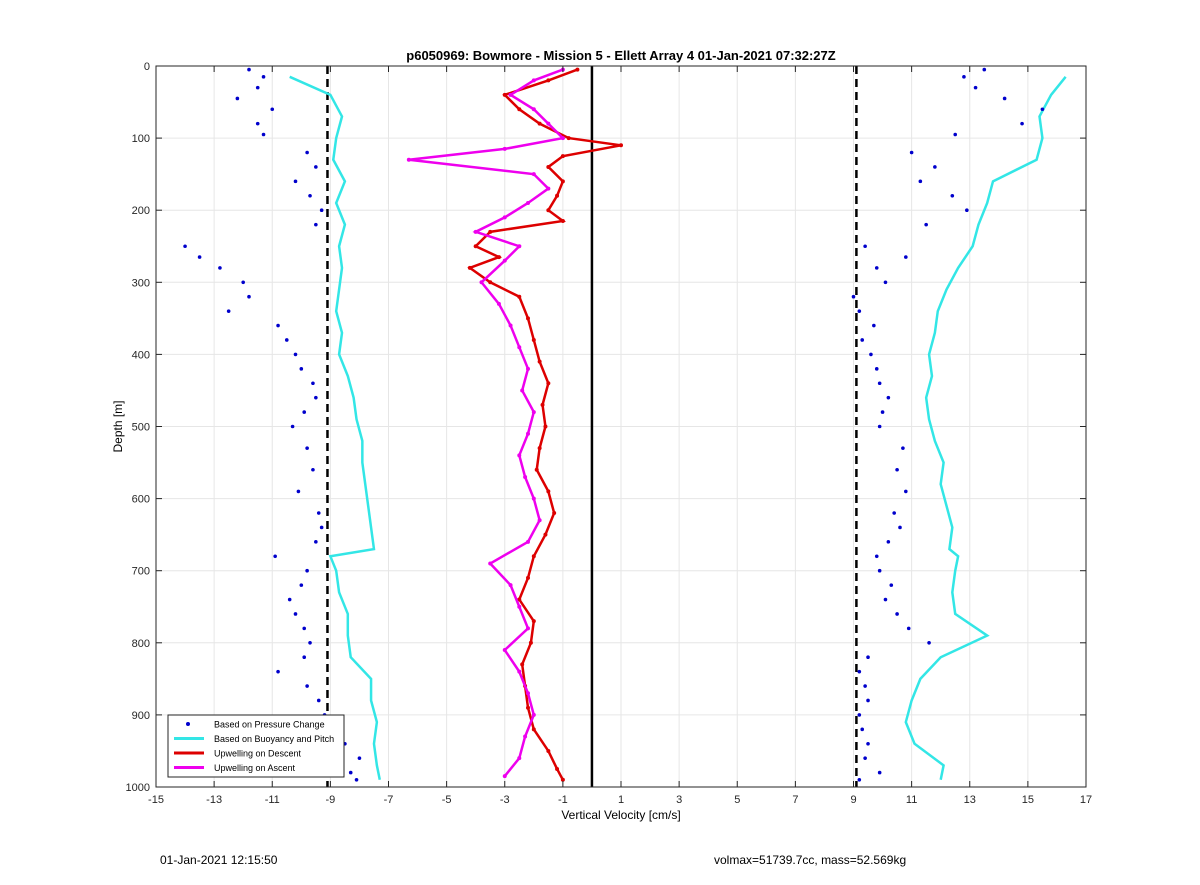 The width and height of the screenshot is (1200, 885). What do you see at coordinates (255, 768) in the screenshot?
I see `legend-label: Upwelling on Ascent` at bounding box center [255, 768].